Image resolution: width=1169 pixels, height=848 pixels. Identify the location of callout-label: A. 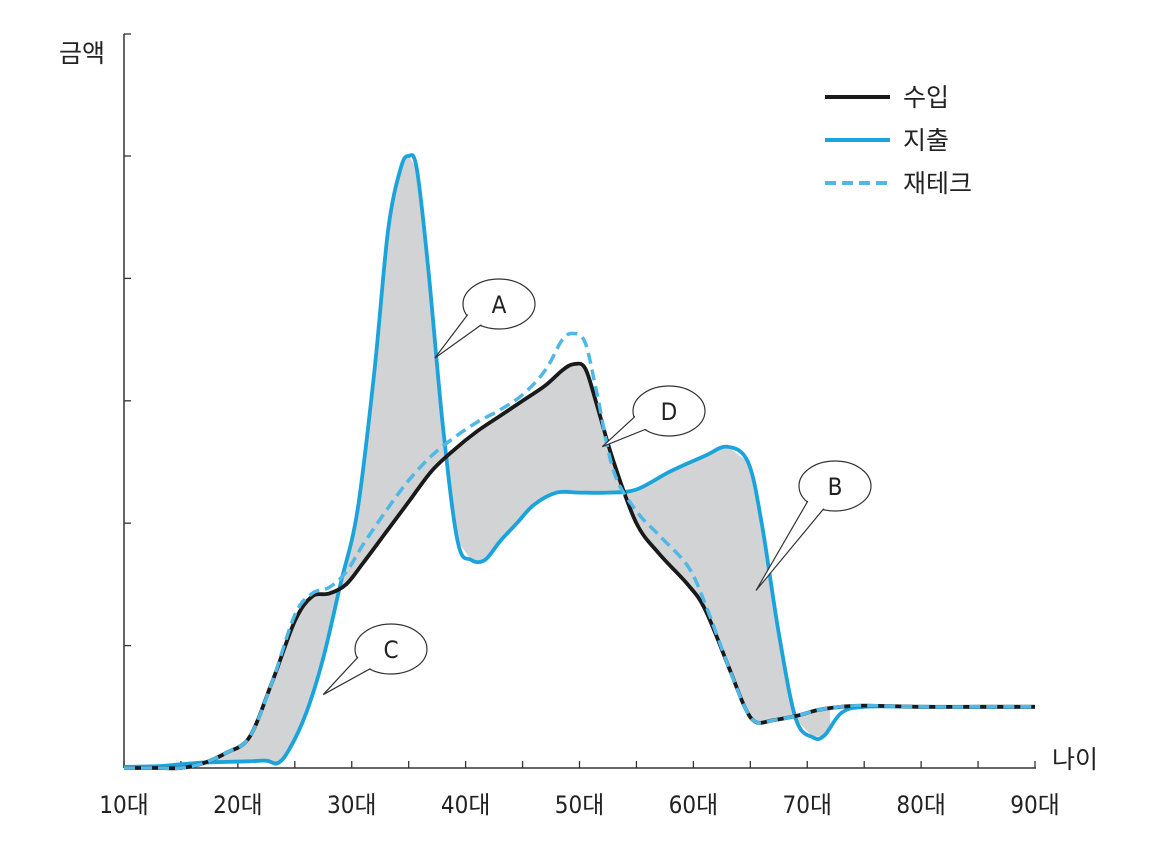
(499, 305).